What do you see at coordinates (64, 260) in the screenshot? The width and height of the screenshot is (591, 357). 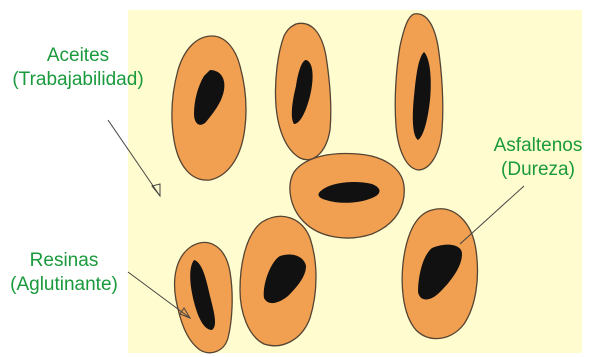 I see `label-resinas-name: Resinas` at bounding box center [64, 260].